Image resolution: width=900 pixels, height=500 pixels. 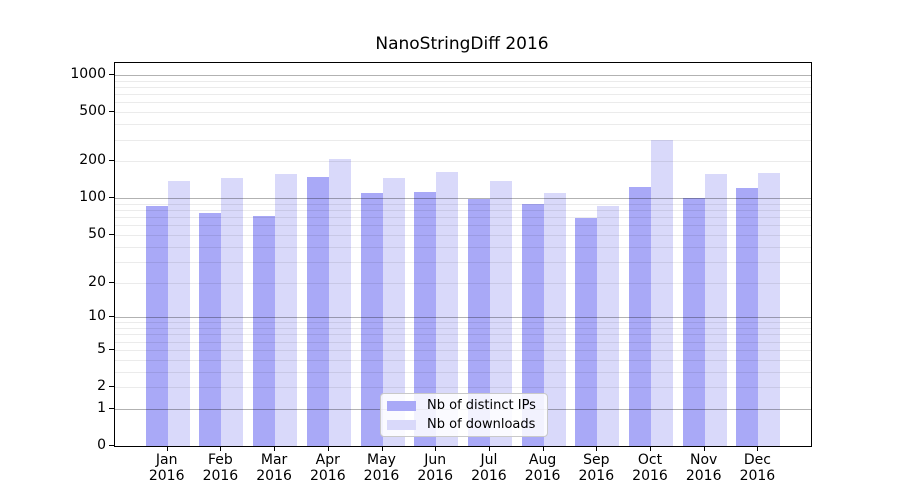 What do you see at coordinates (327, 468) in the screenshot?
I see `x-tick-label-apr: Apr 2016` at bounding box center [327, 468].